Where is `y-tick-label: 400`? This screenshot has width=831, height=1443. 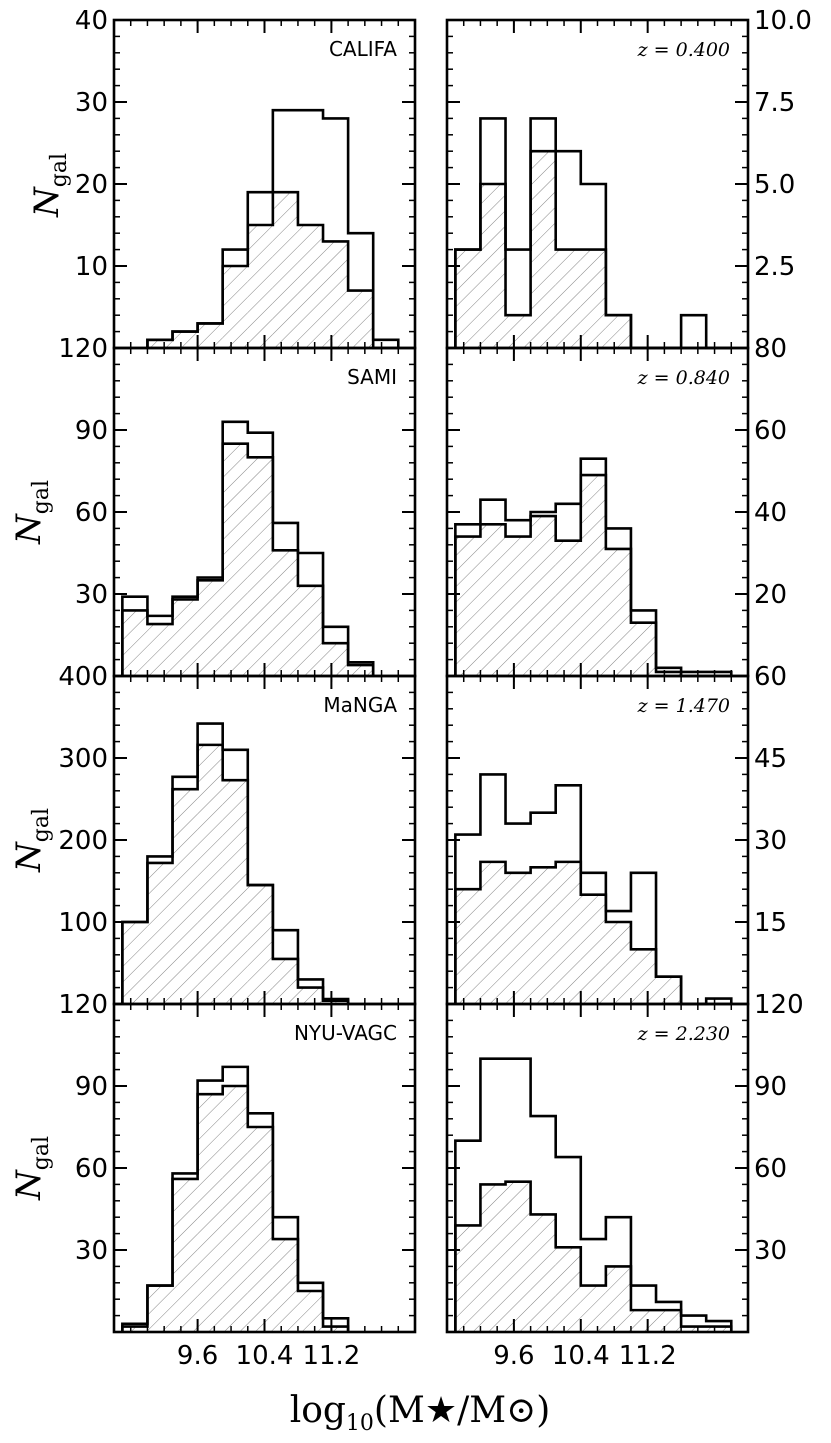 y-tick-label: 400 is located at coordinates (83, 677).